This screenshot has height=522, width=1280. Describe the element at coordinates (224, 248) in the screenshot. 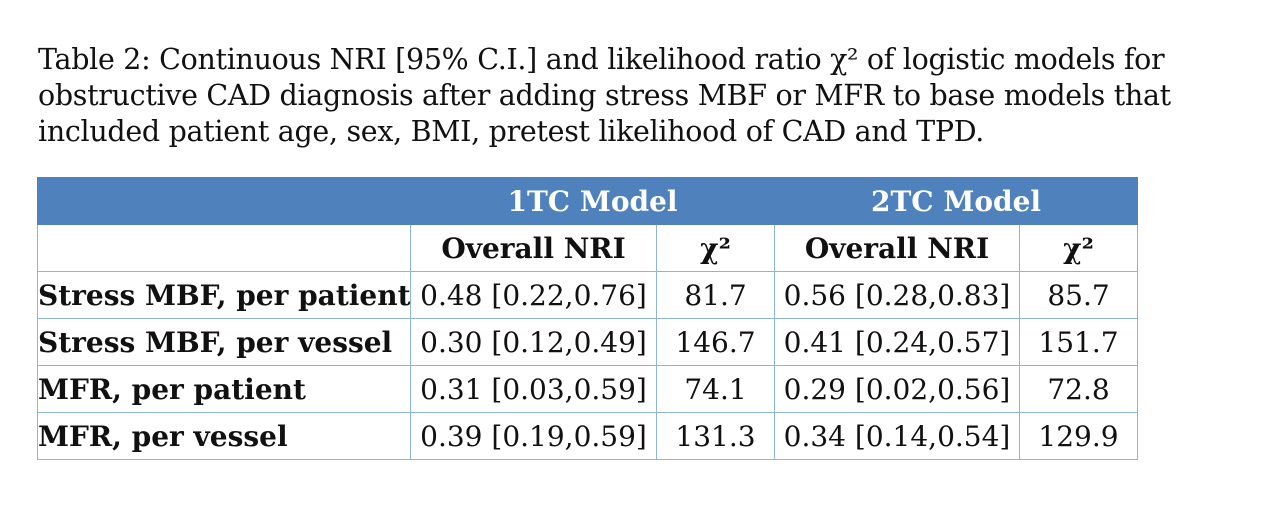

I see `empty-label-header-cell` at that location.